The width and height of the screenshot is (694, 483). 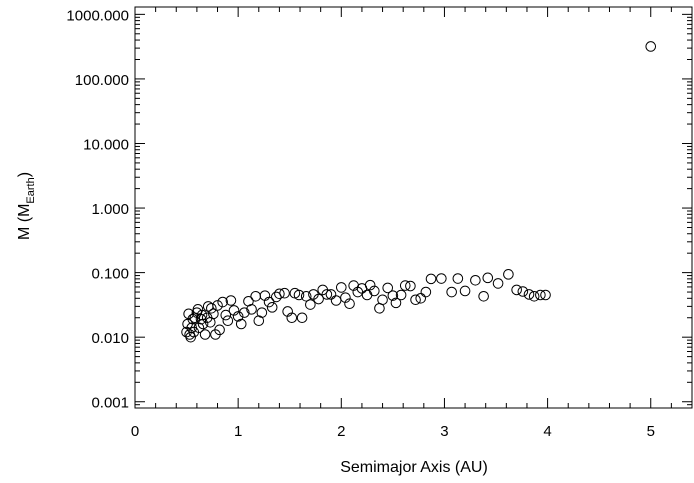 I want to click on x-tick-label: 4, so click(x=547, y=431).